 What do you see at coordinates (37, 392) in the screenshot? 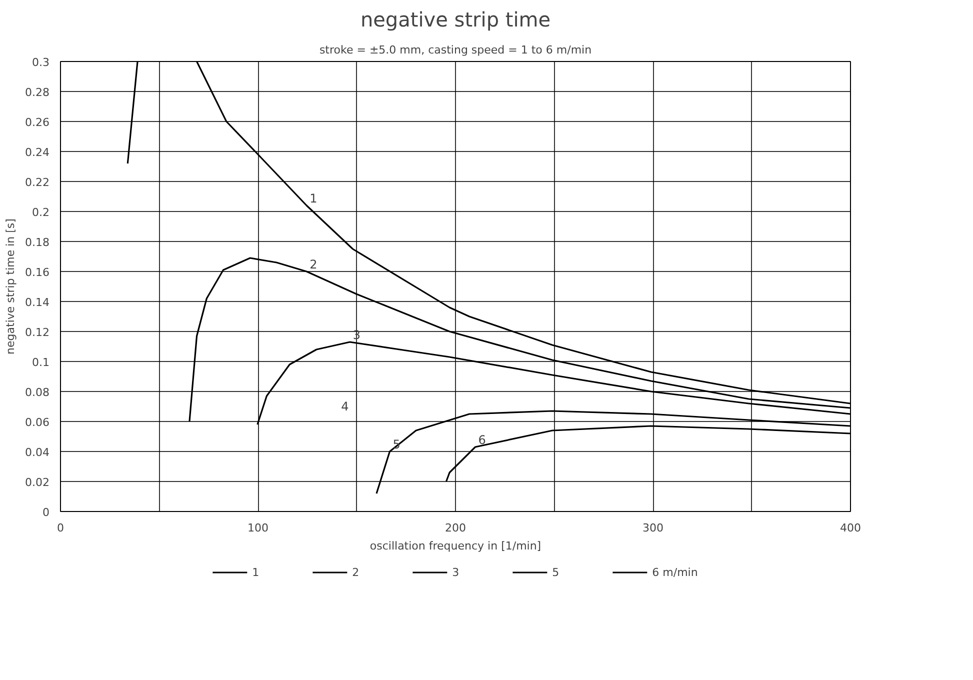
I see `y-tick-label: 0.08` at bounding box center [37, 392].